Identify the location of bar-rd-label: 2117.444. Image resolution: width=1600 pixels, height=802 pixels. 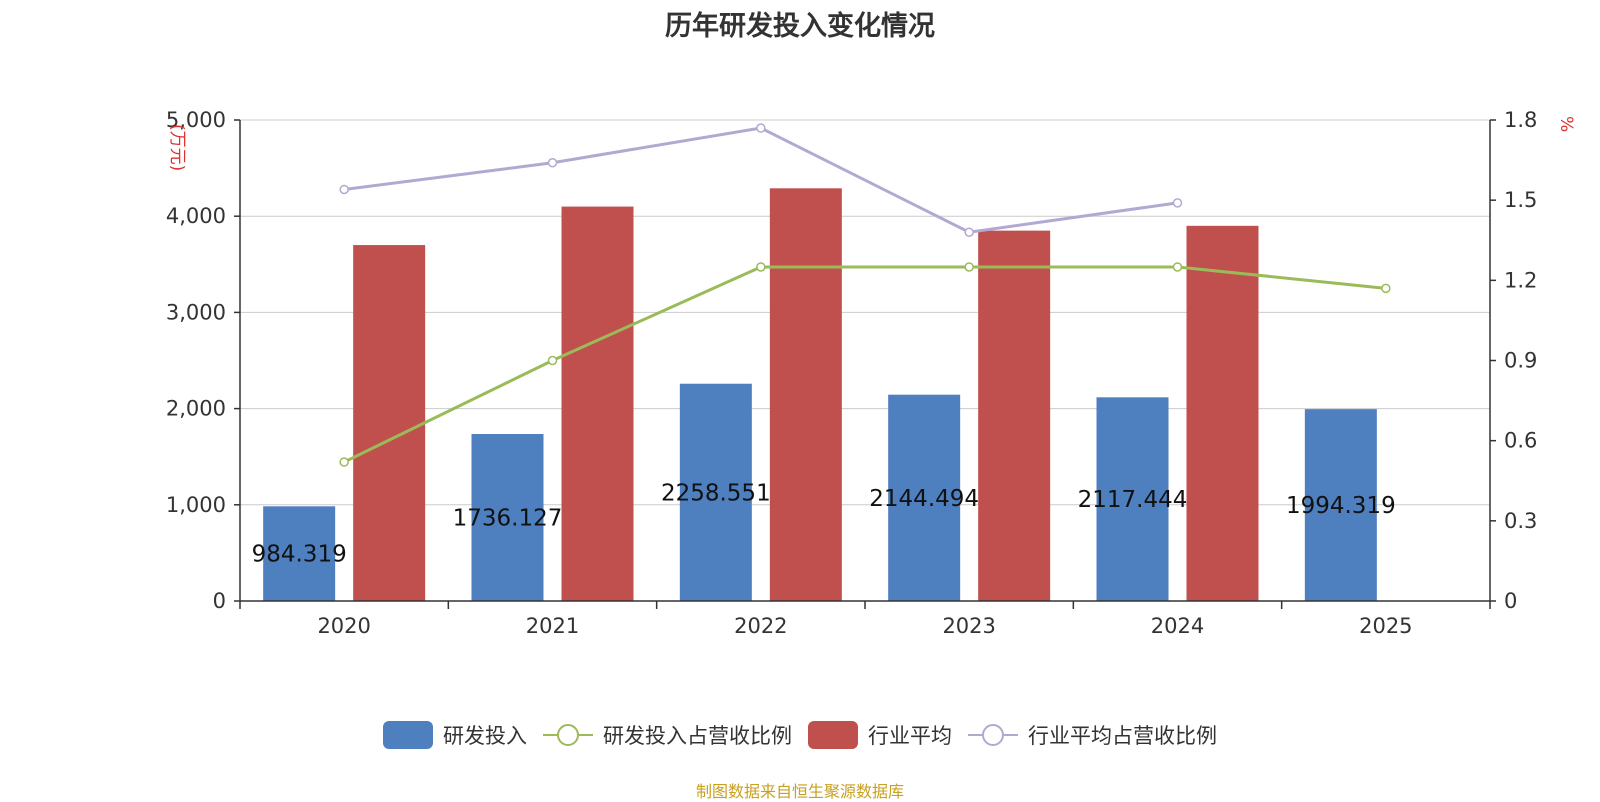
(1133, 500).